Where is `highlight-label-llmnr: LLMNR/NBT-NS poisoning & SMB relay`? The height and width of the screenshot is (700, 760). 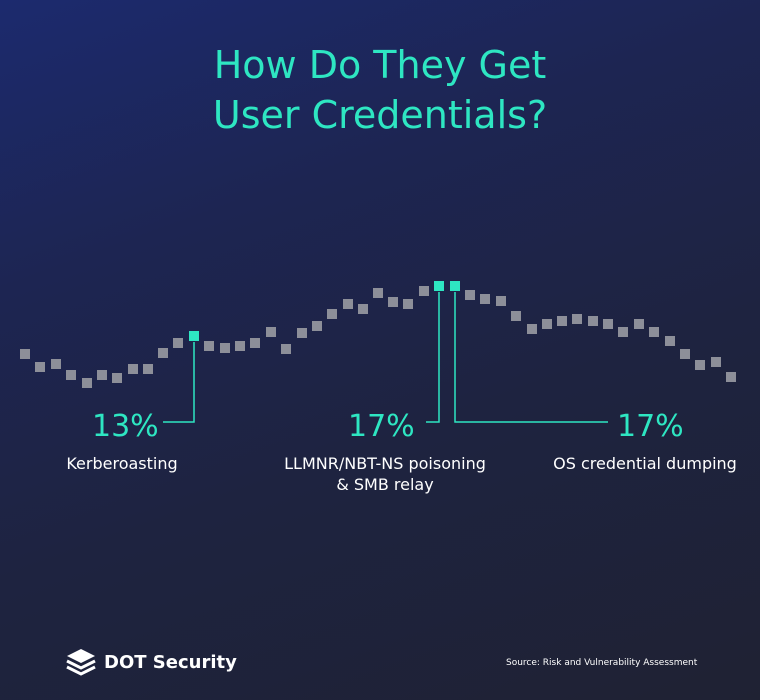
highlight-label-llmnr: LLMNR/NBT-NS poisoning & SMB relay is located at coordinates (385, 474).